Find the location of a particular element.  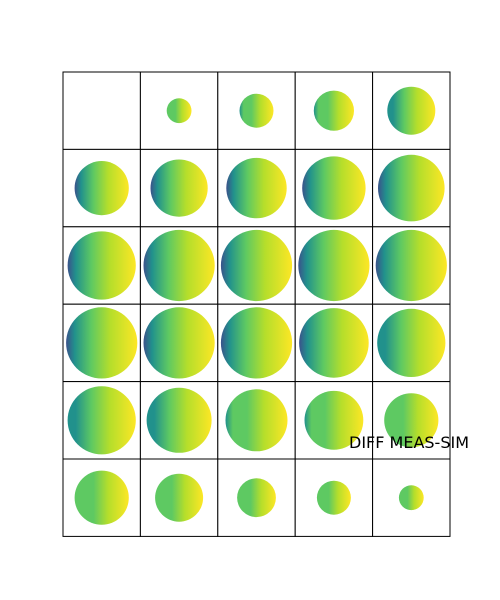

panel-r5-c4 is located at coordinates (411, 497).